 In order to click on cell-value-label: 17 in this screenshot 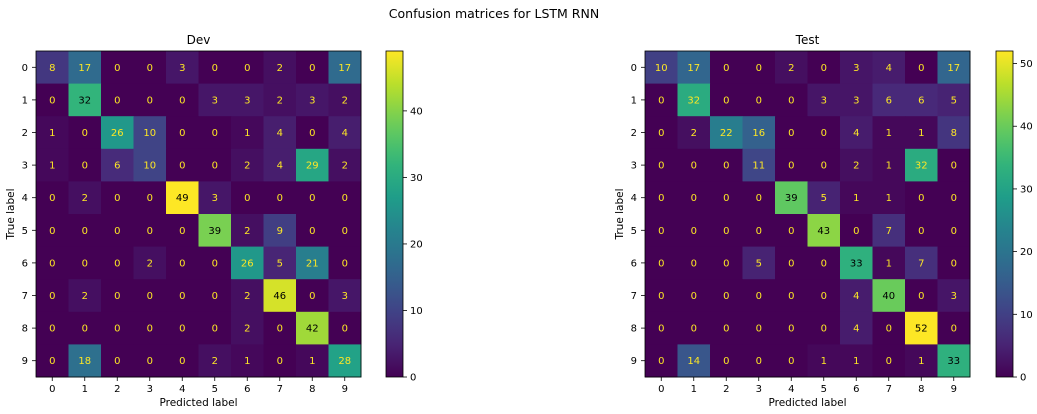, I will do `click(953, 68)`.